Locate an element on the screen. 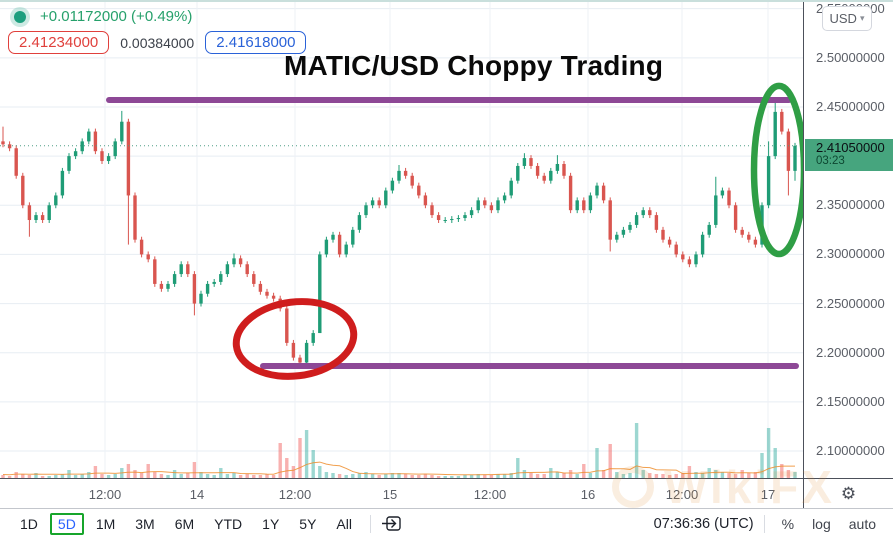  price-axis-label: 2.50000000 is located at coordinates (850, 57).